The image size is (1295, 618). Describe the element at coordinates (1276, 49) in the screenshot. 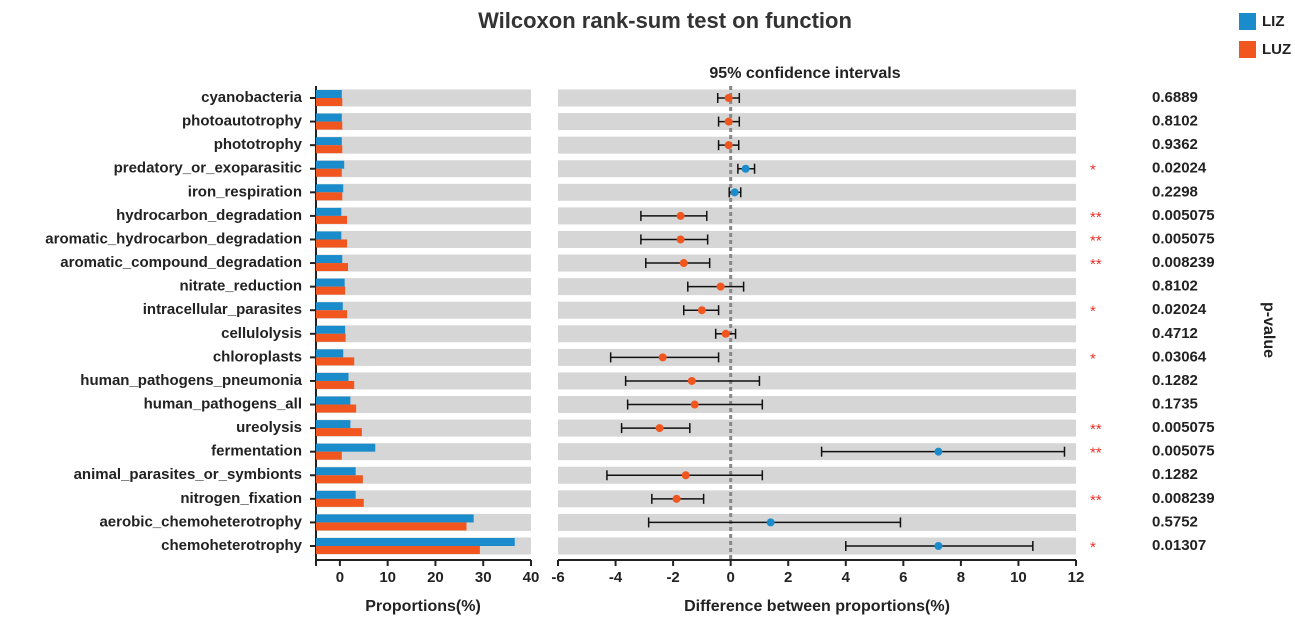

I see `legend-label: LUZ` at that location.